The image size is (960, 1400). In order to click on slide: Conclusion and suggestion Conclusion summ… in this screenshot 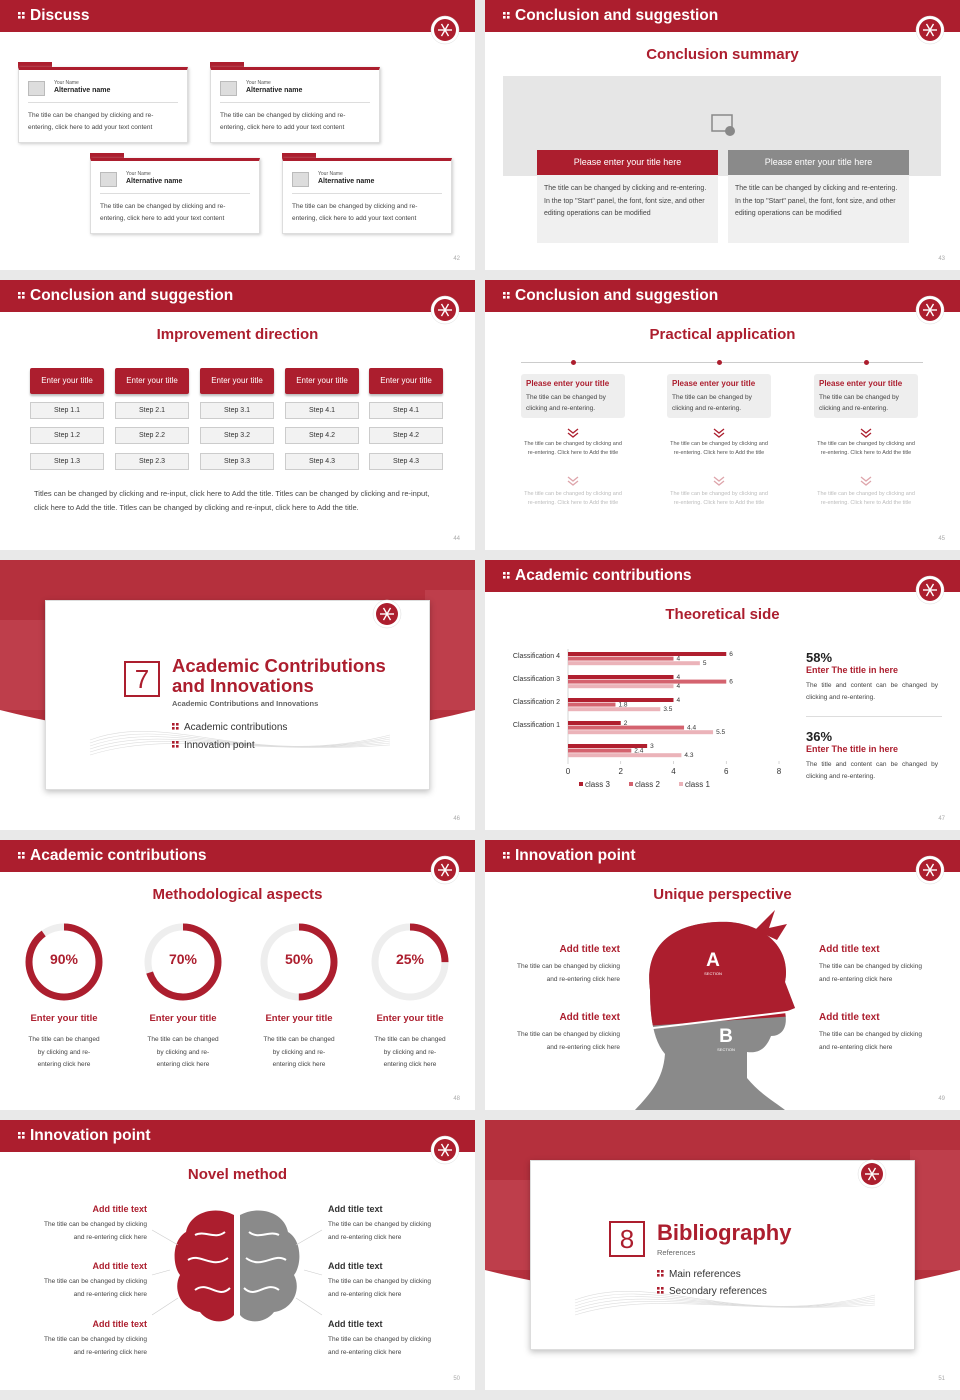, I will do `click(722, 135)`.